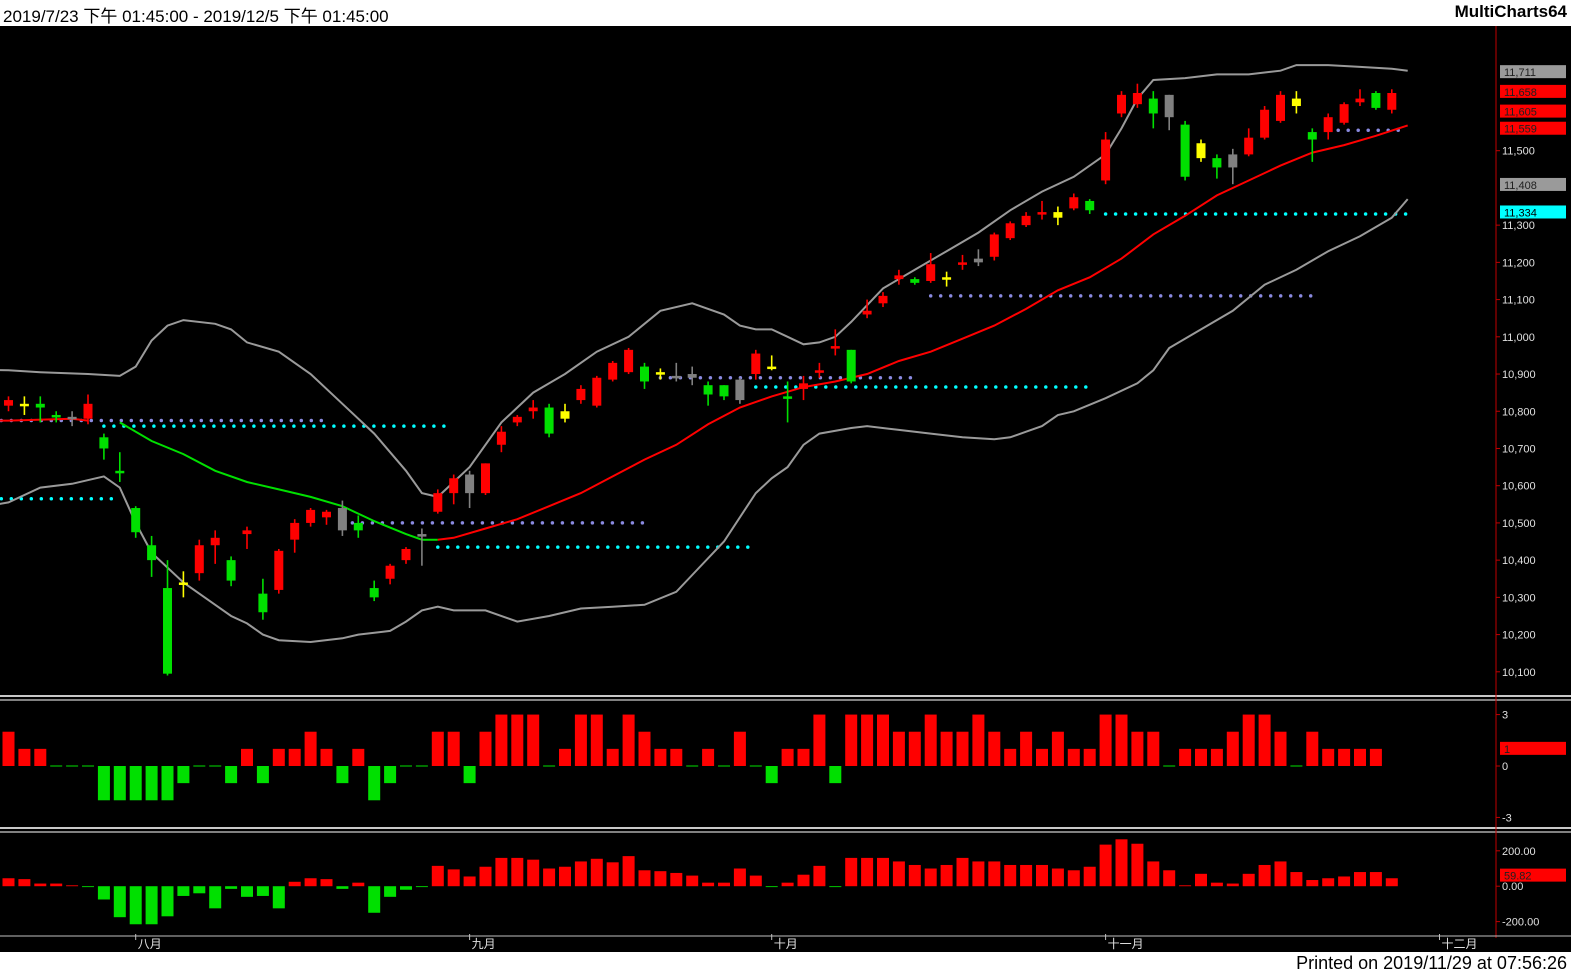  I want to click on y-tick-label: 10,100, so click(1519, 673).